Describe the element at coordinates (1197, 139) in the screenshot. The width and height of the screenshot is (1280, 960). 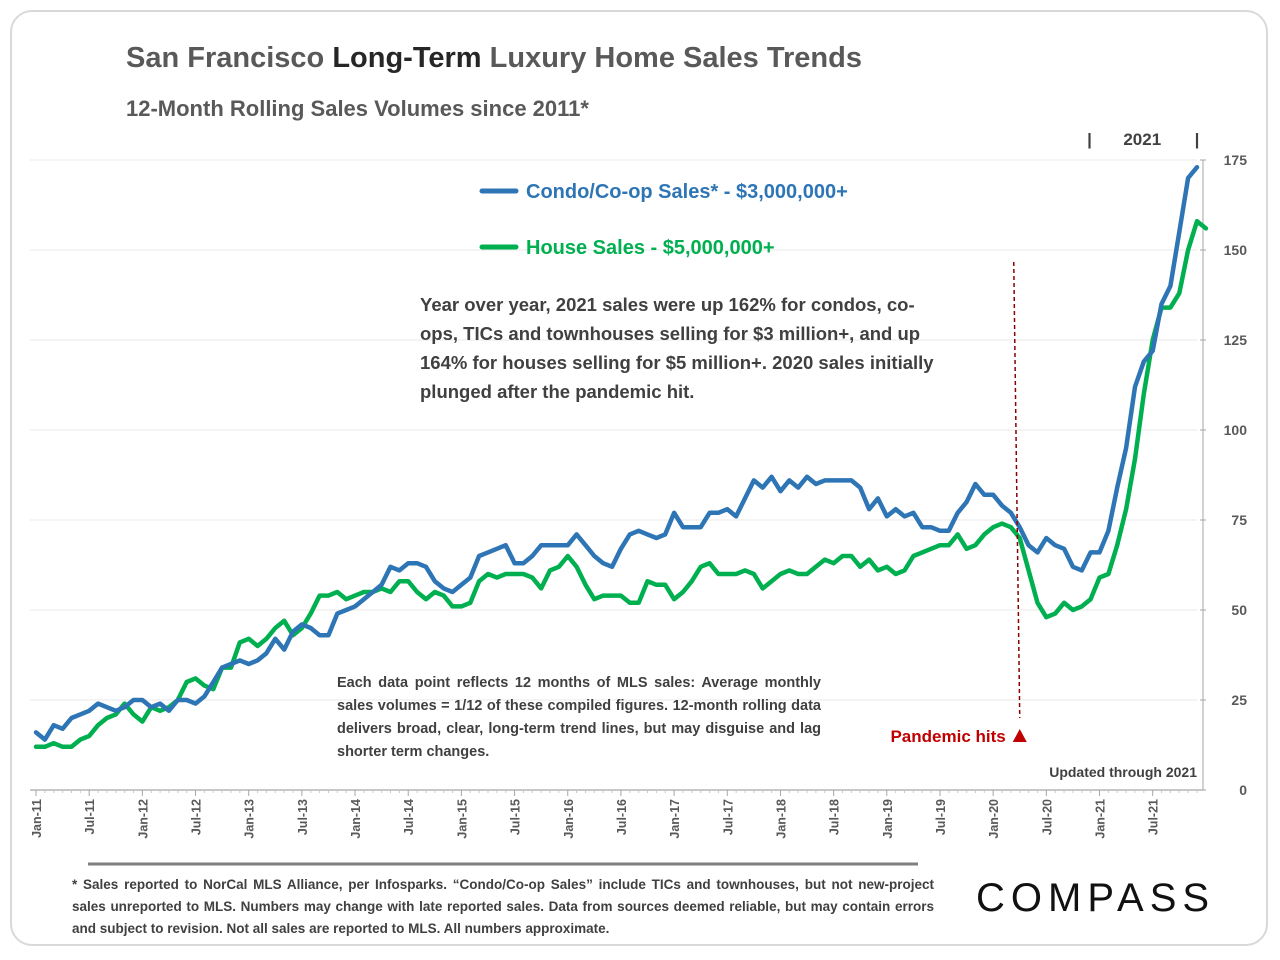
I see `year-bracket-right: |` at that location.